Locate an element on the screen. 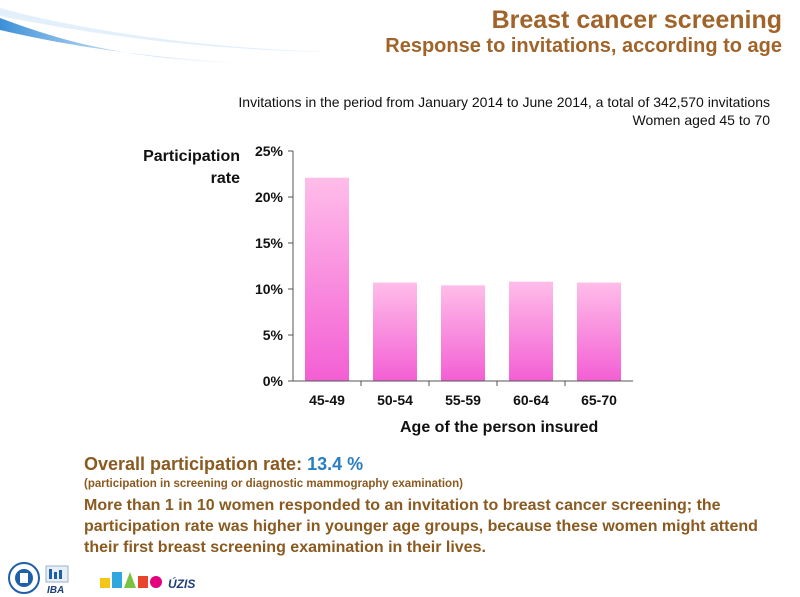  slide-title: Breast cancer screening is located at coordinates (636, 20).